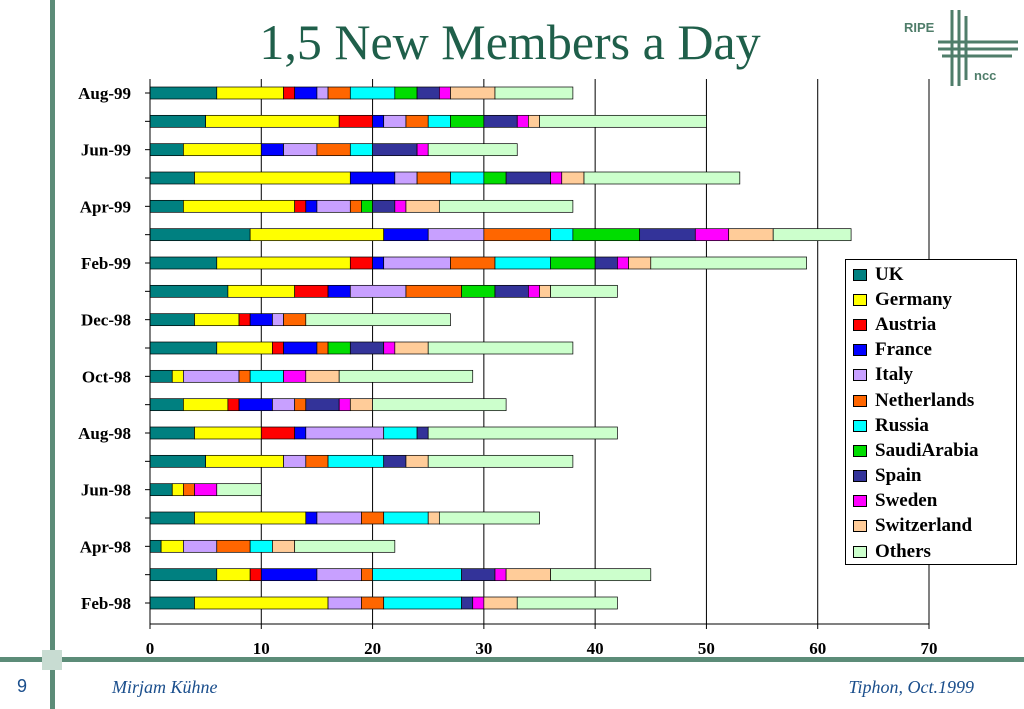 The height and width of the screenshot is (709, 1024). What do you see at coordinates (919, 27) in the screenshot?
I see `logo-text-ripe: RIPE` at bounding box center [919, 27].